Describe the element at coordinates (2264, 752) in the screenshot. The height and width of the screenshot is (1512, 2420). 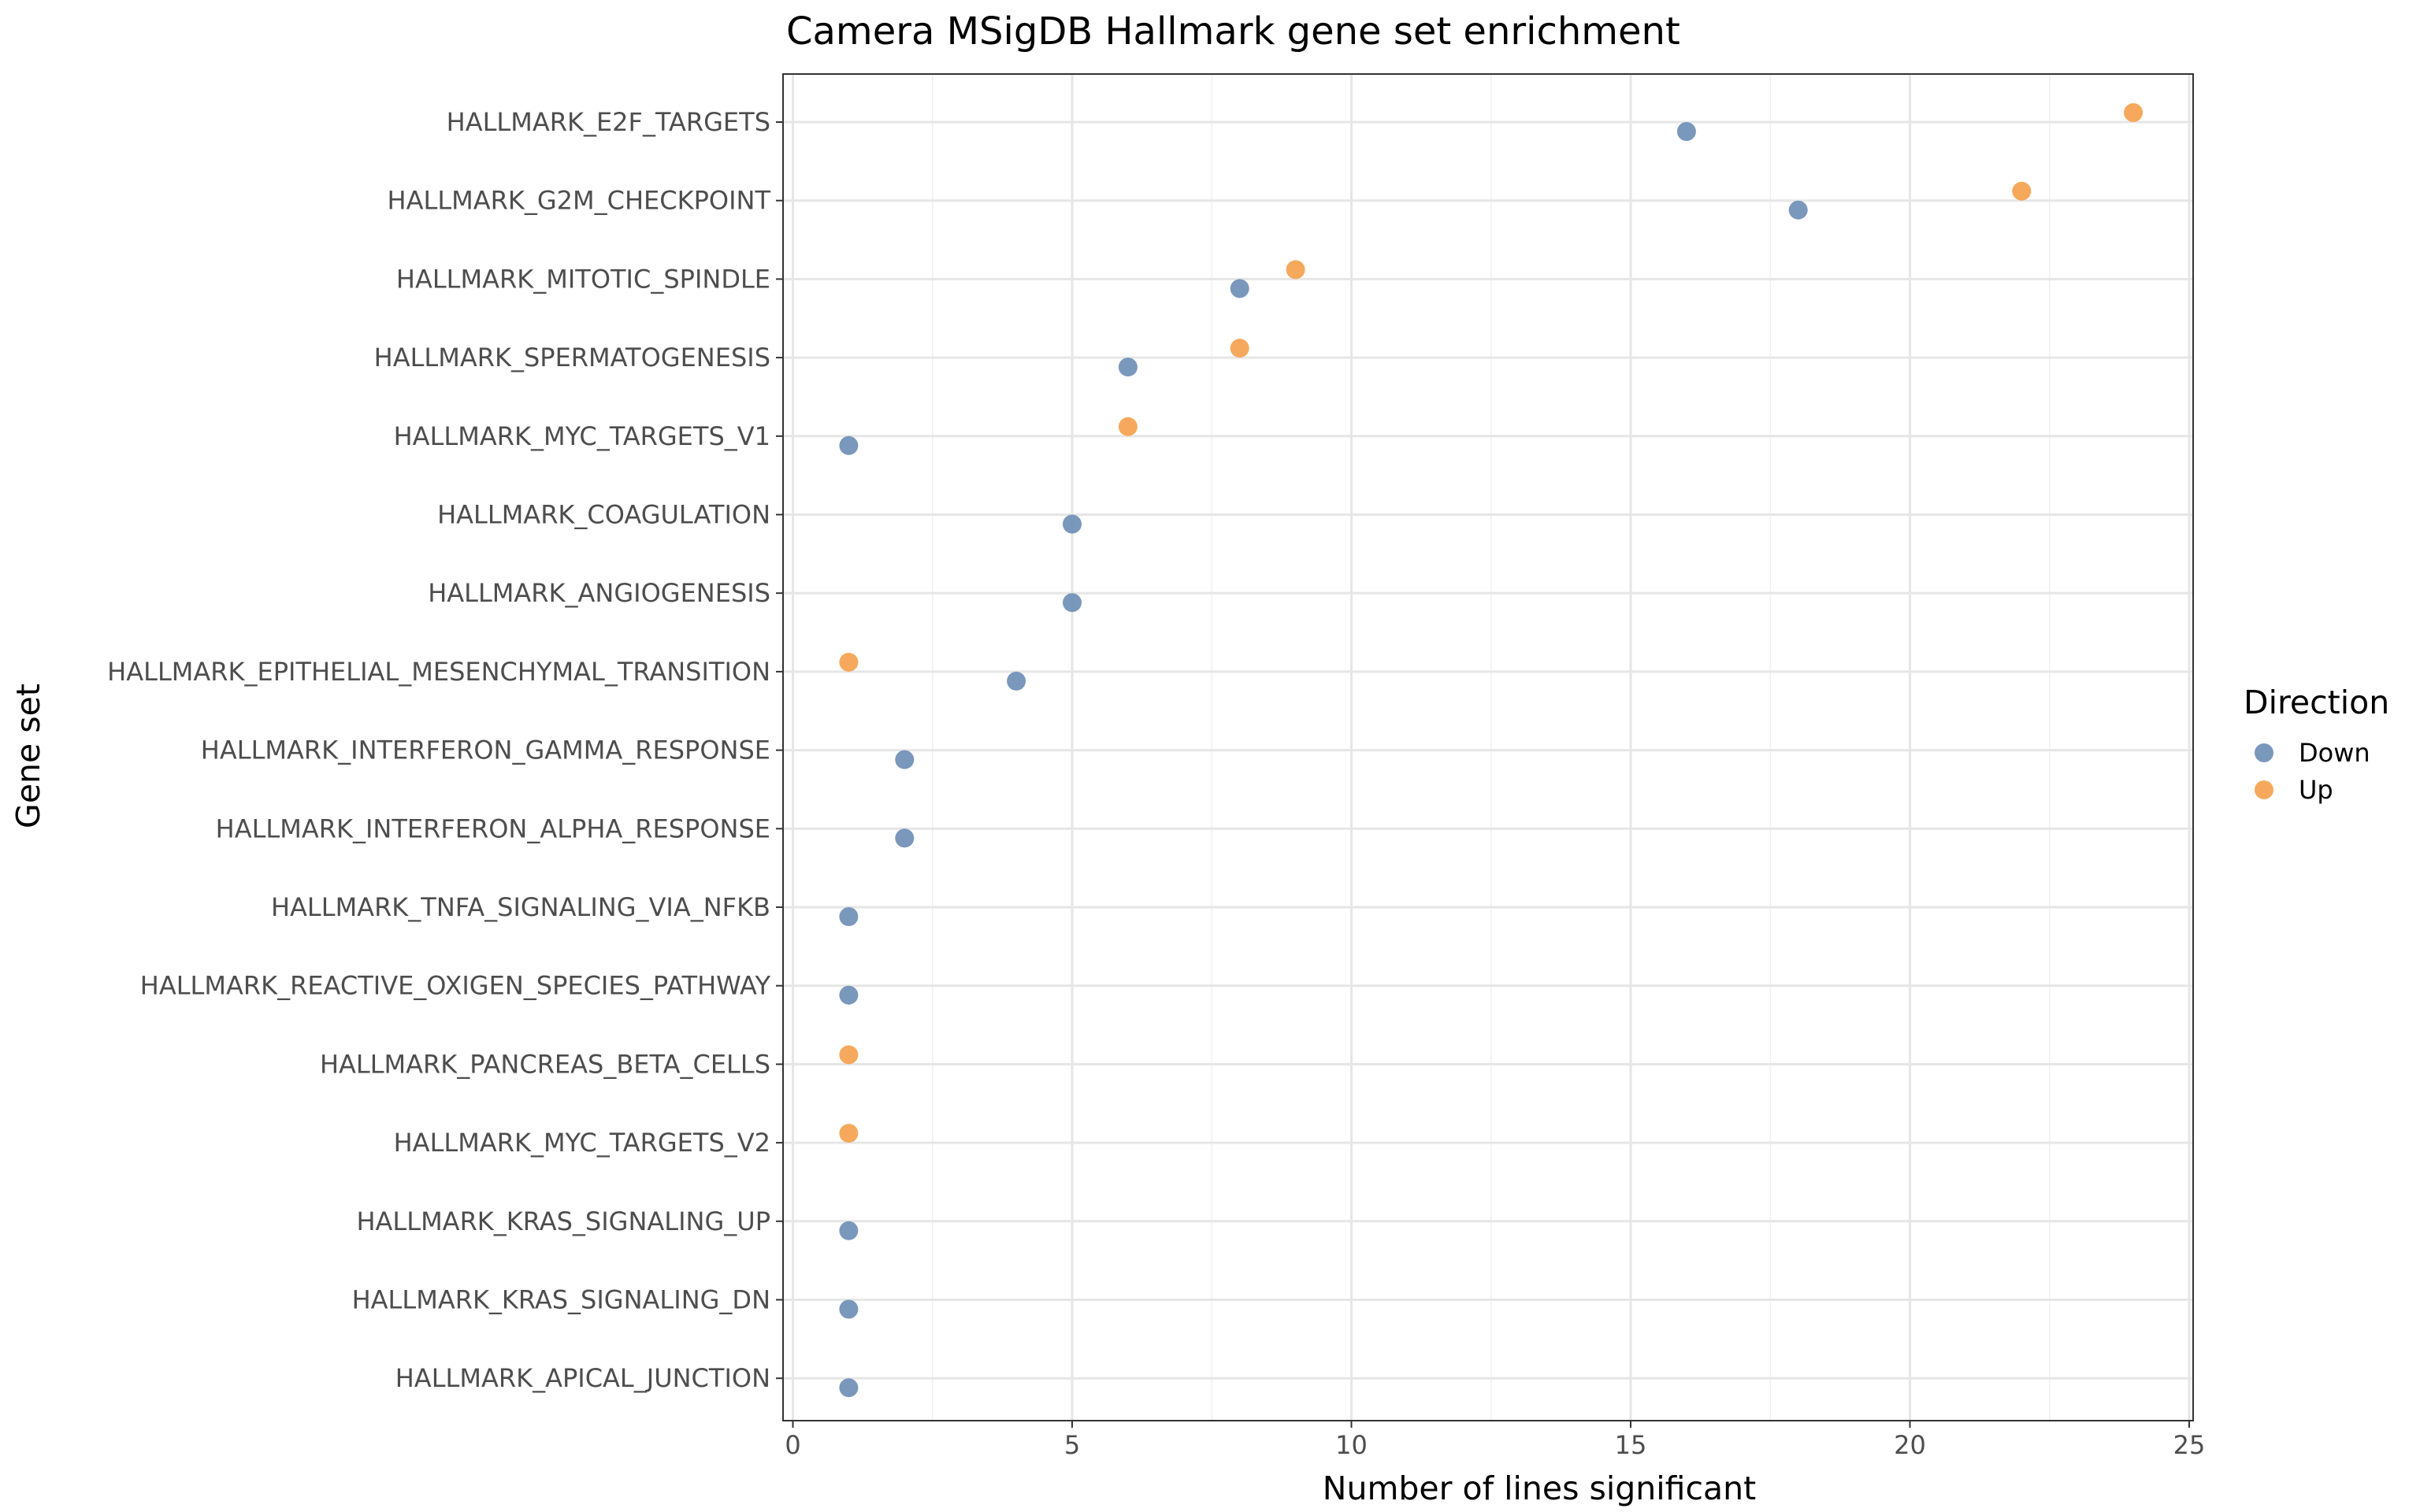
I see `legend-key-down` at that location.